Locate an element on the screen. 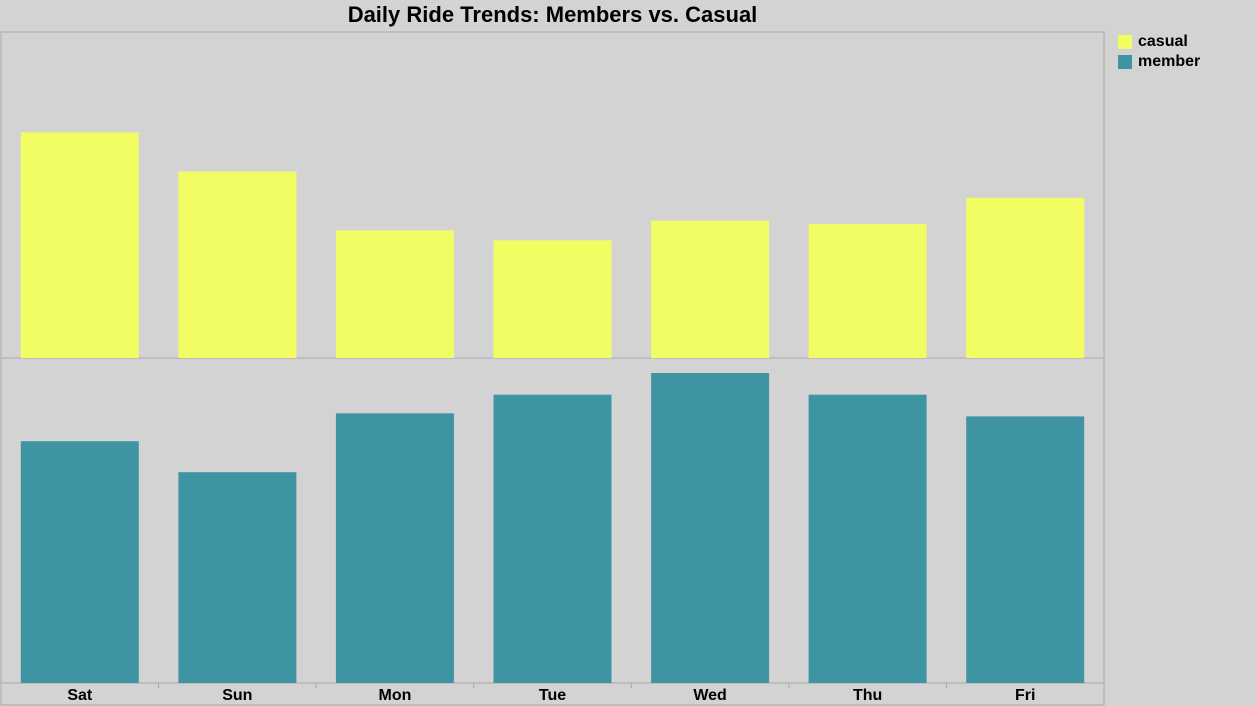  x-tick-label-fri: Fri is located at coordinates (1025, 695).